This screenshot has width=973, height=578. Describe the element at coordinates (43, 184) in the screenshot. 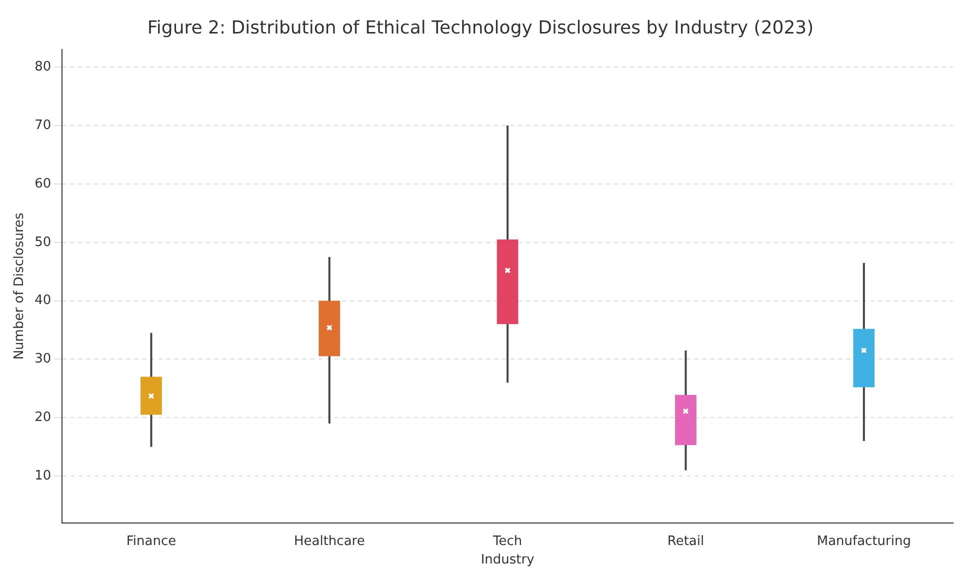

I see `y-tick-label: 60` at that location.